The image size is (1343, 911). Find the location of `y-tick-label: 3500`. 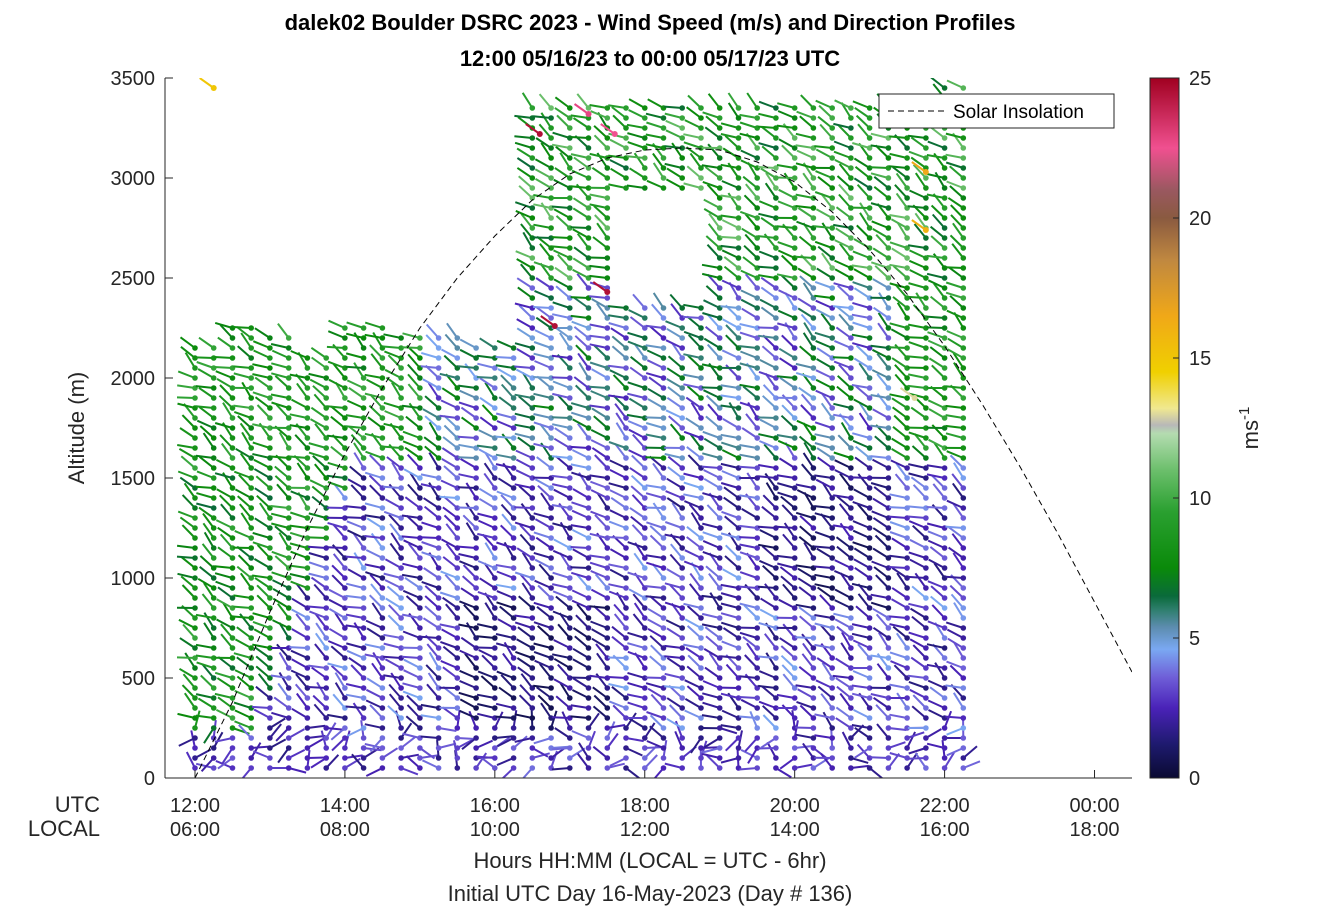

y-tick-label: 3500 is located at coordinates (133, 79).